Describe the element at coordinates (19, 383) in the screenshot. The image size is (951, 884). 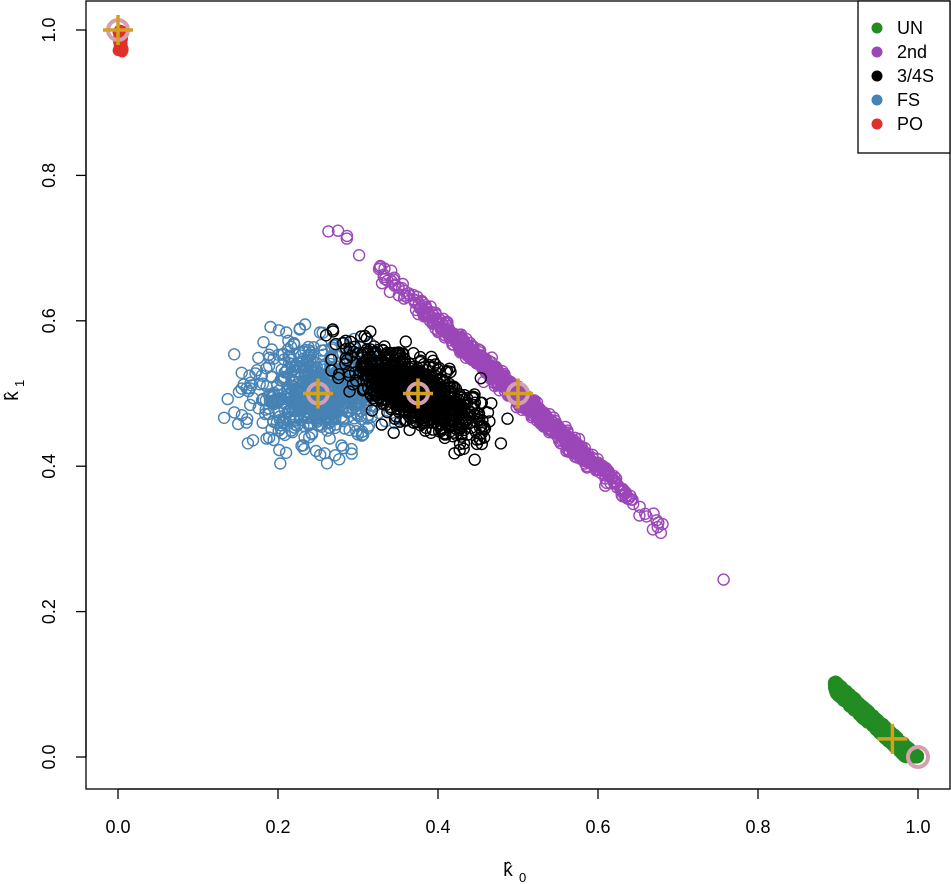
I see `y-axis-label-subscript: 1` at that location.